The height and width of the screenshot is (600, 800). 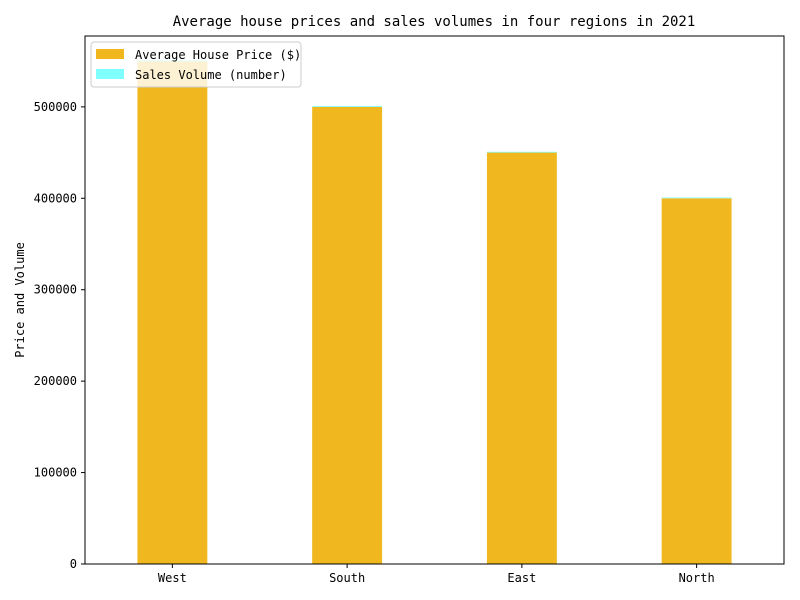 I want to click on y-tick-label: 400000, so click(x=55, y=198).